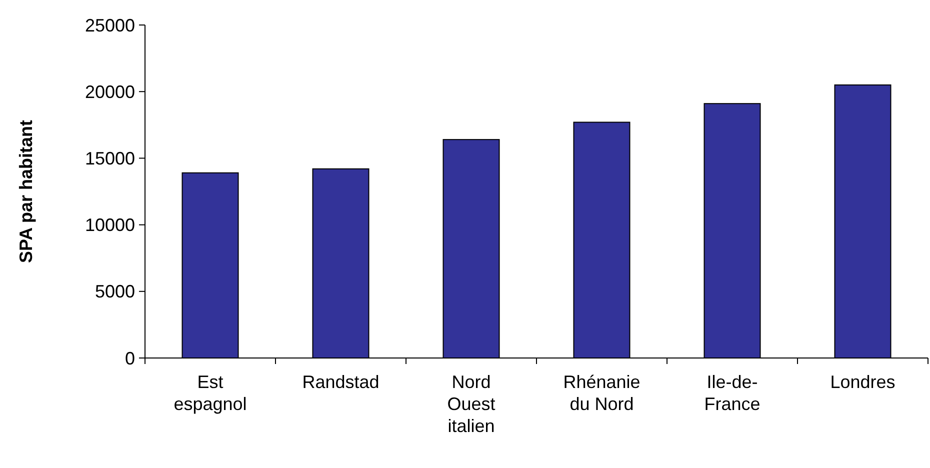 Image resolution: width=930 pixels, height=468 pixels. What do you see at coordinates (129, 358) in the screenshot?
I see `y-tick-label: 0` at bounding box center [129, 358].